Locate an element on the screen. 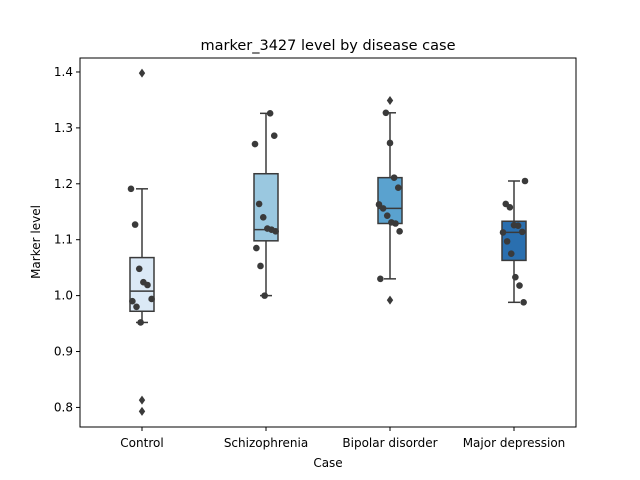  y-tick-label: 0.9 is located at coordinates (63, 352).